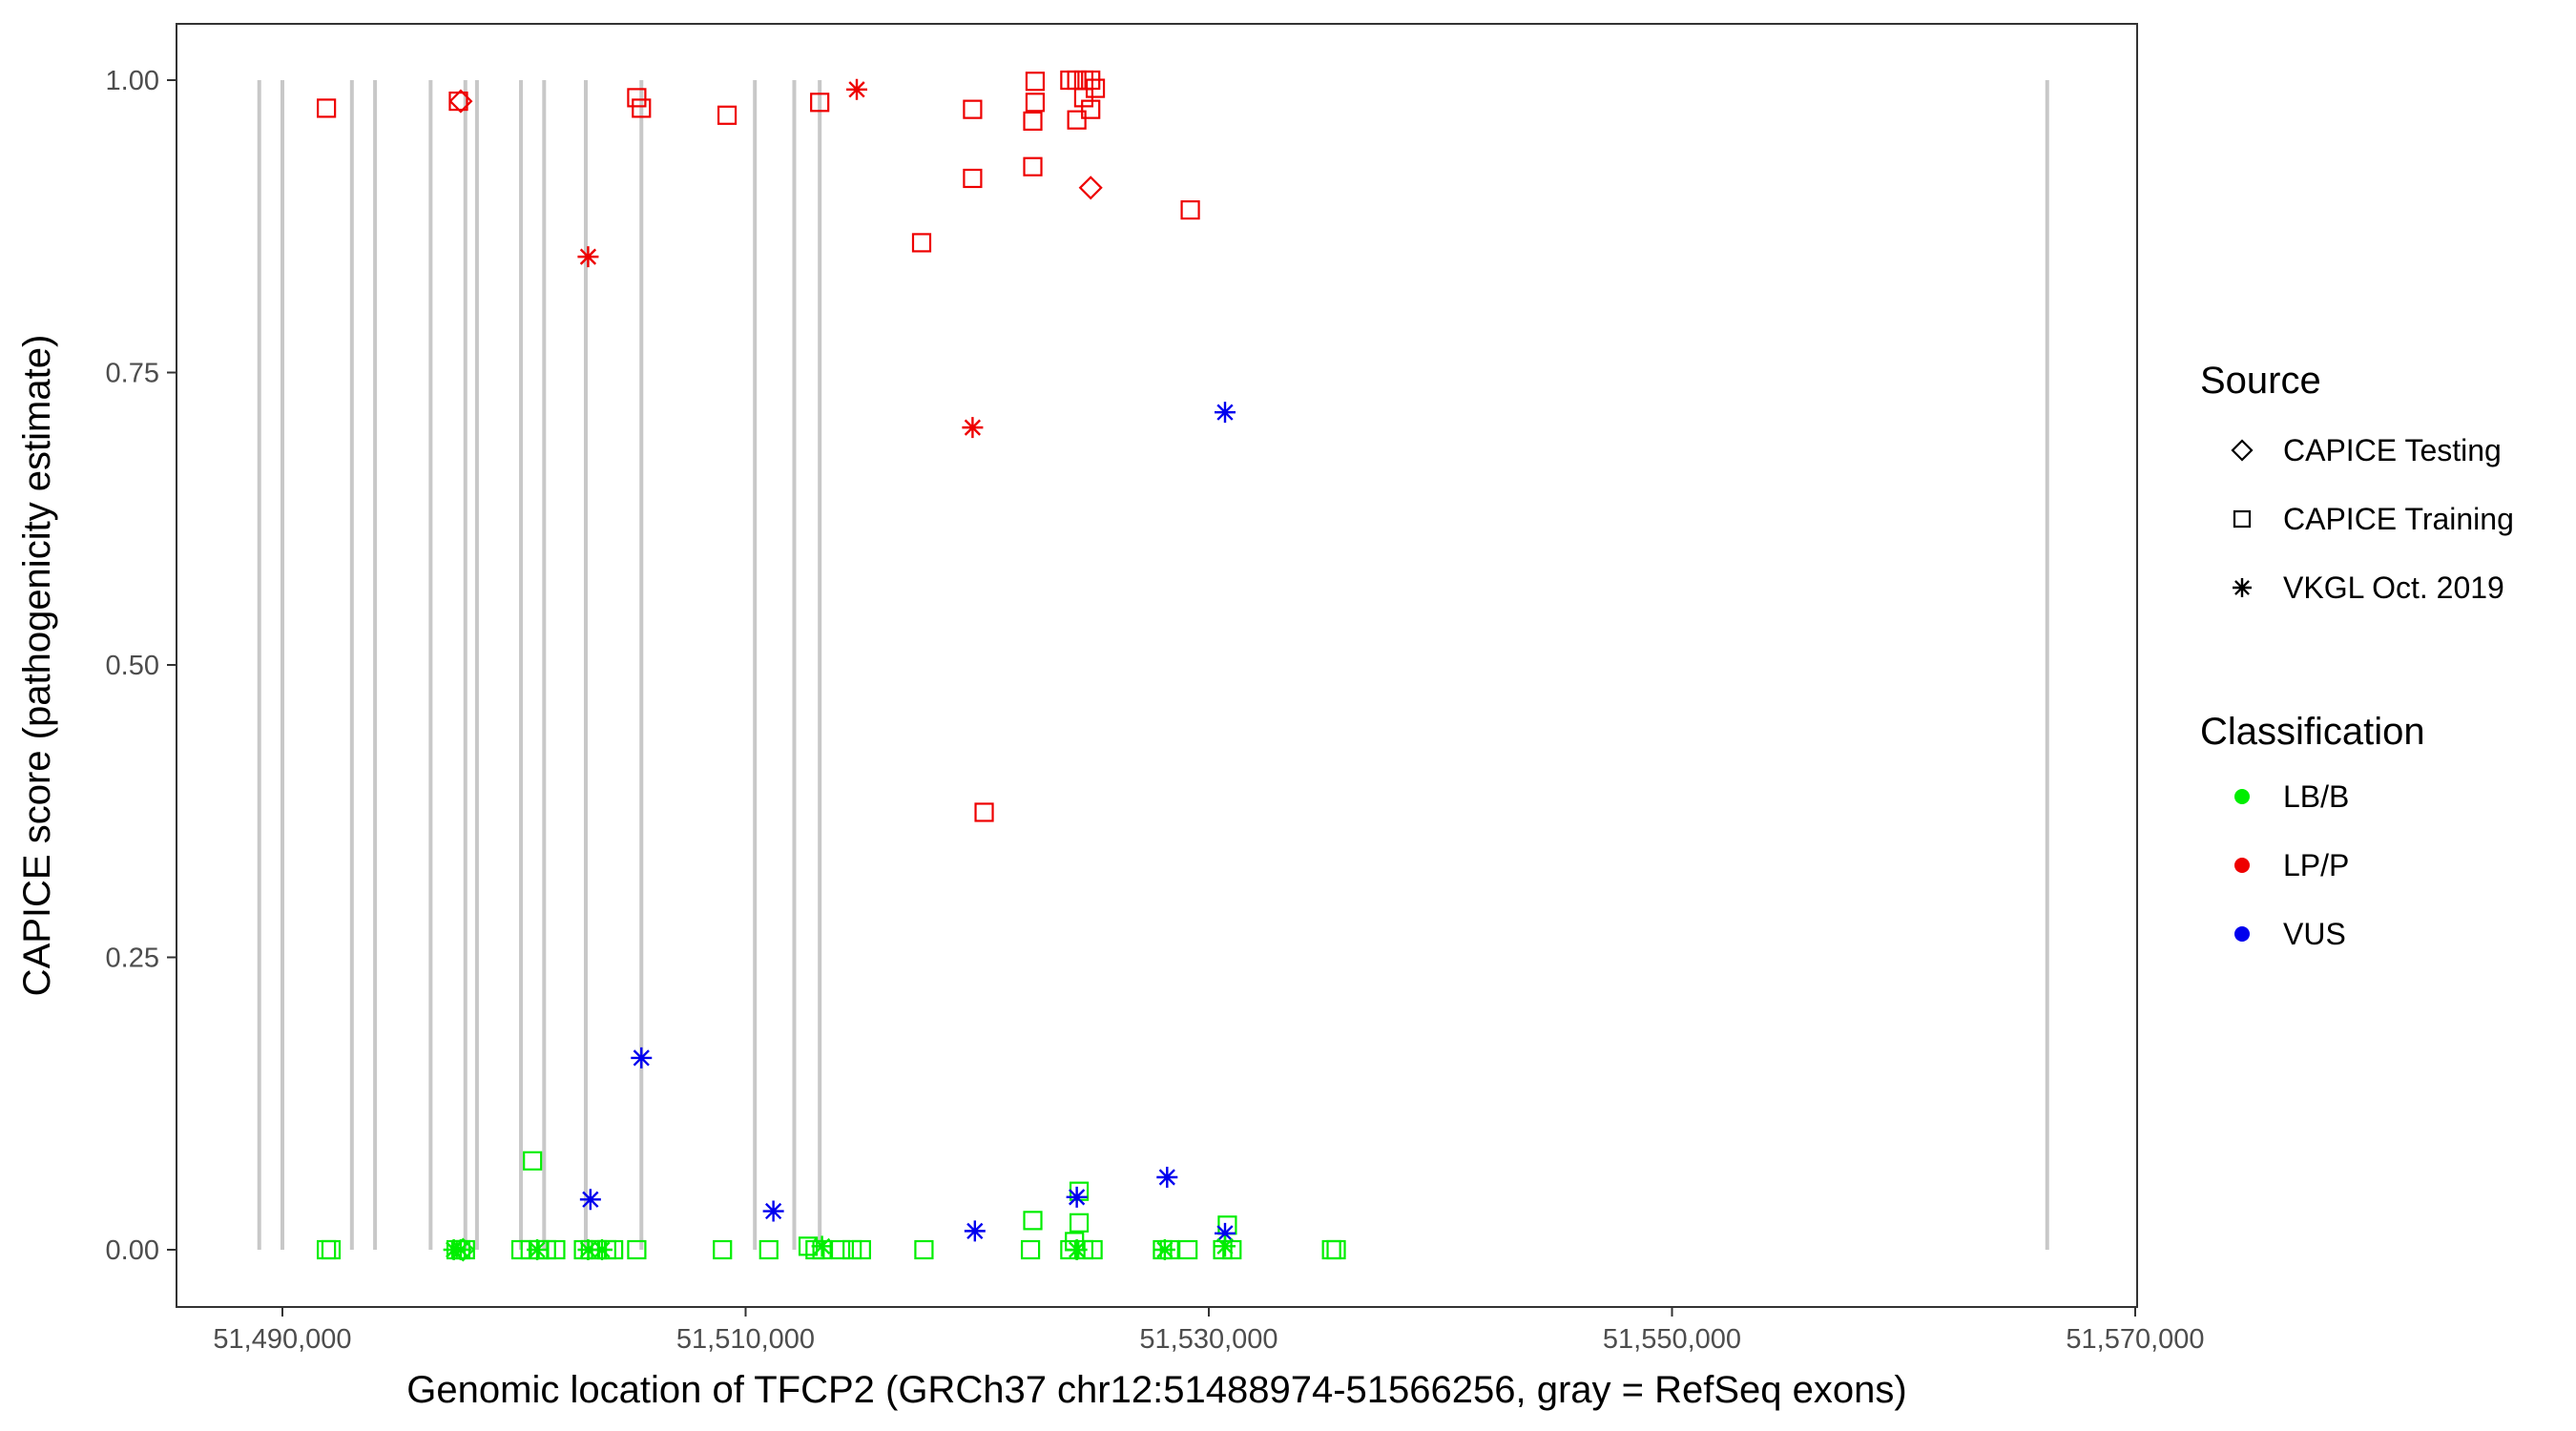 Image resolution: width=2576 pixels, height=1431 pixels. I want to click on legend-source-label: CAPICE Testing, so click(2392, 450).